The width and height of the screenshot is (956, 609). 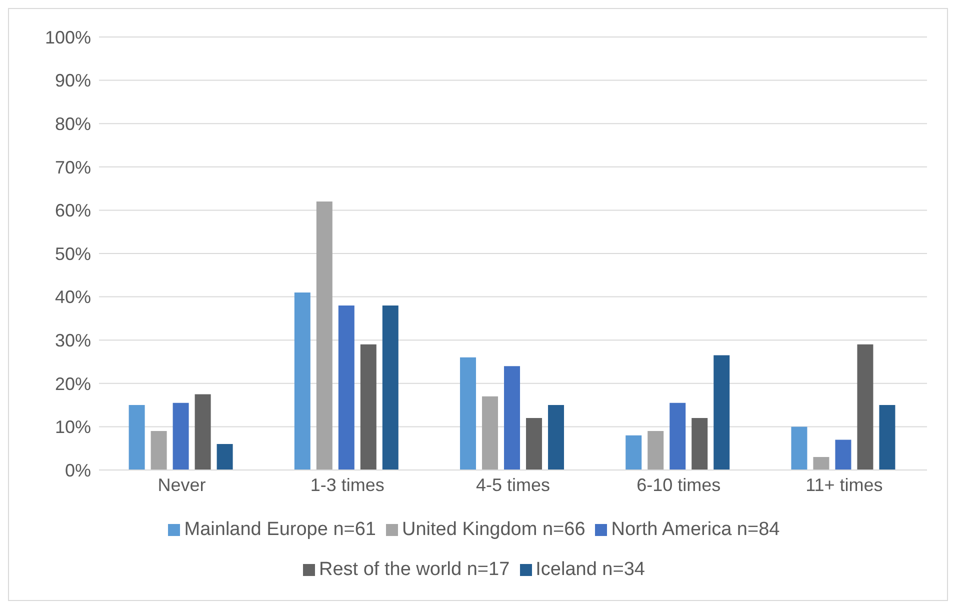 What do you see at coordinates (77, 470) in the screenshot?
I see `y-tick-label: 0%` at bounding box center [77, 470].